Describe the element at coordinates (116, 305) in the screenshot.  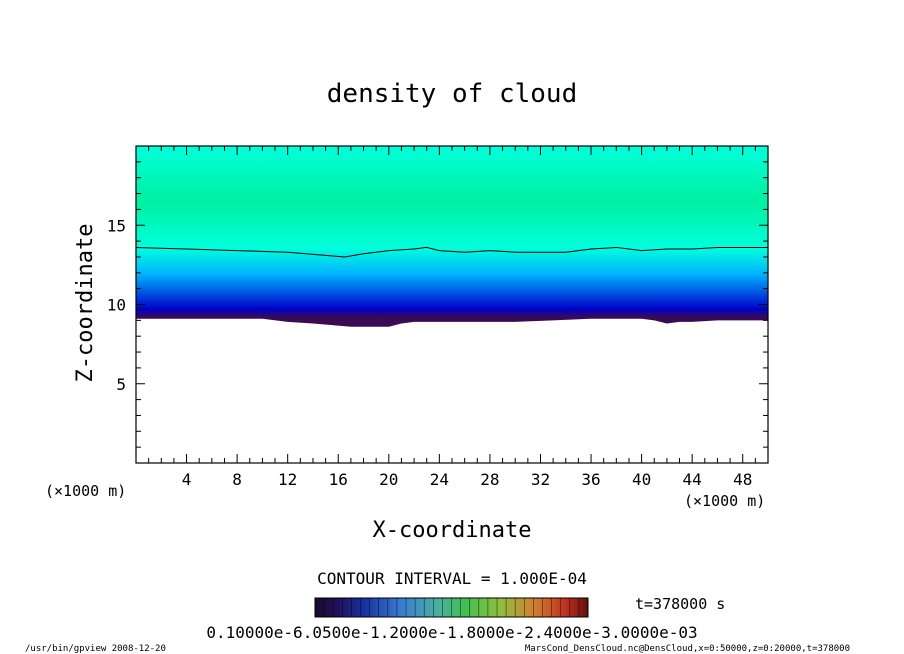
I see `y-tick-label: 10` at that location.